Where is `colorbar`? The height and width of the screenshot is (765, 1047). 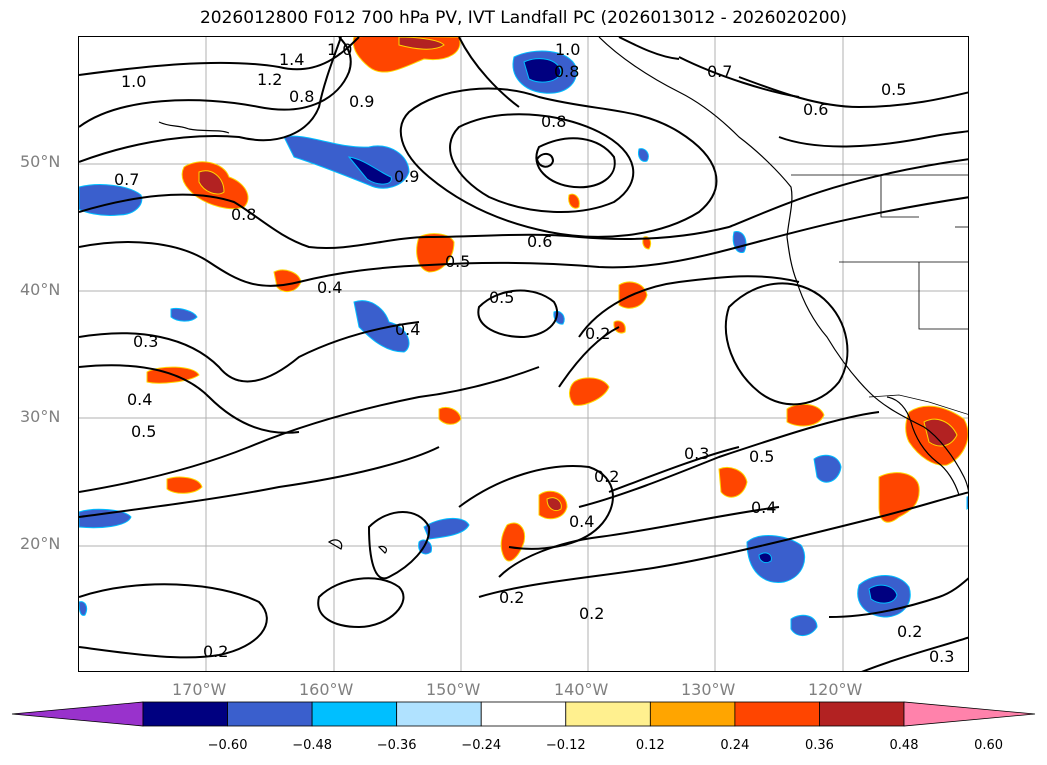
colorbar is located at coordinates (523, 714).